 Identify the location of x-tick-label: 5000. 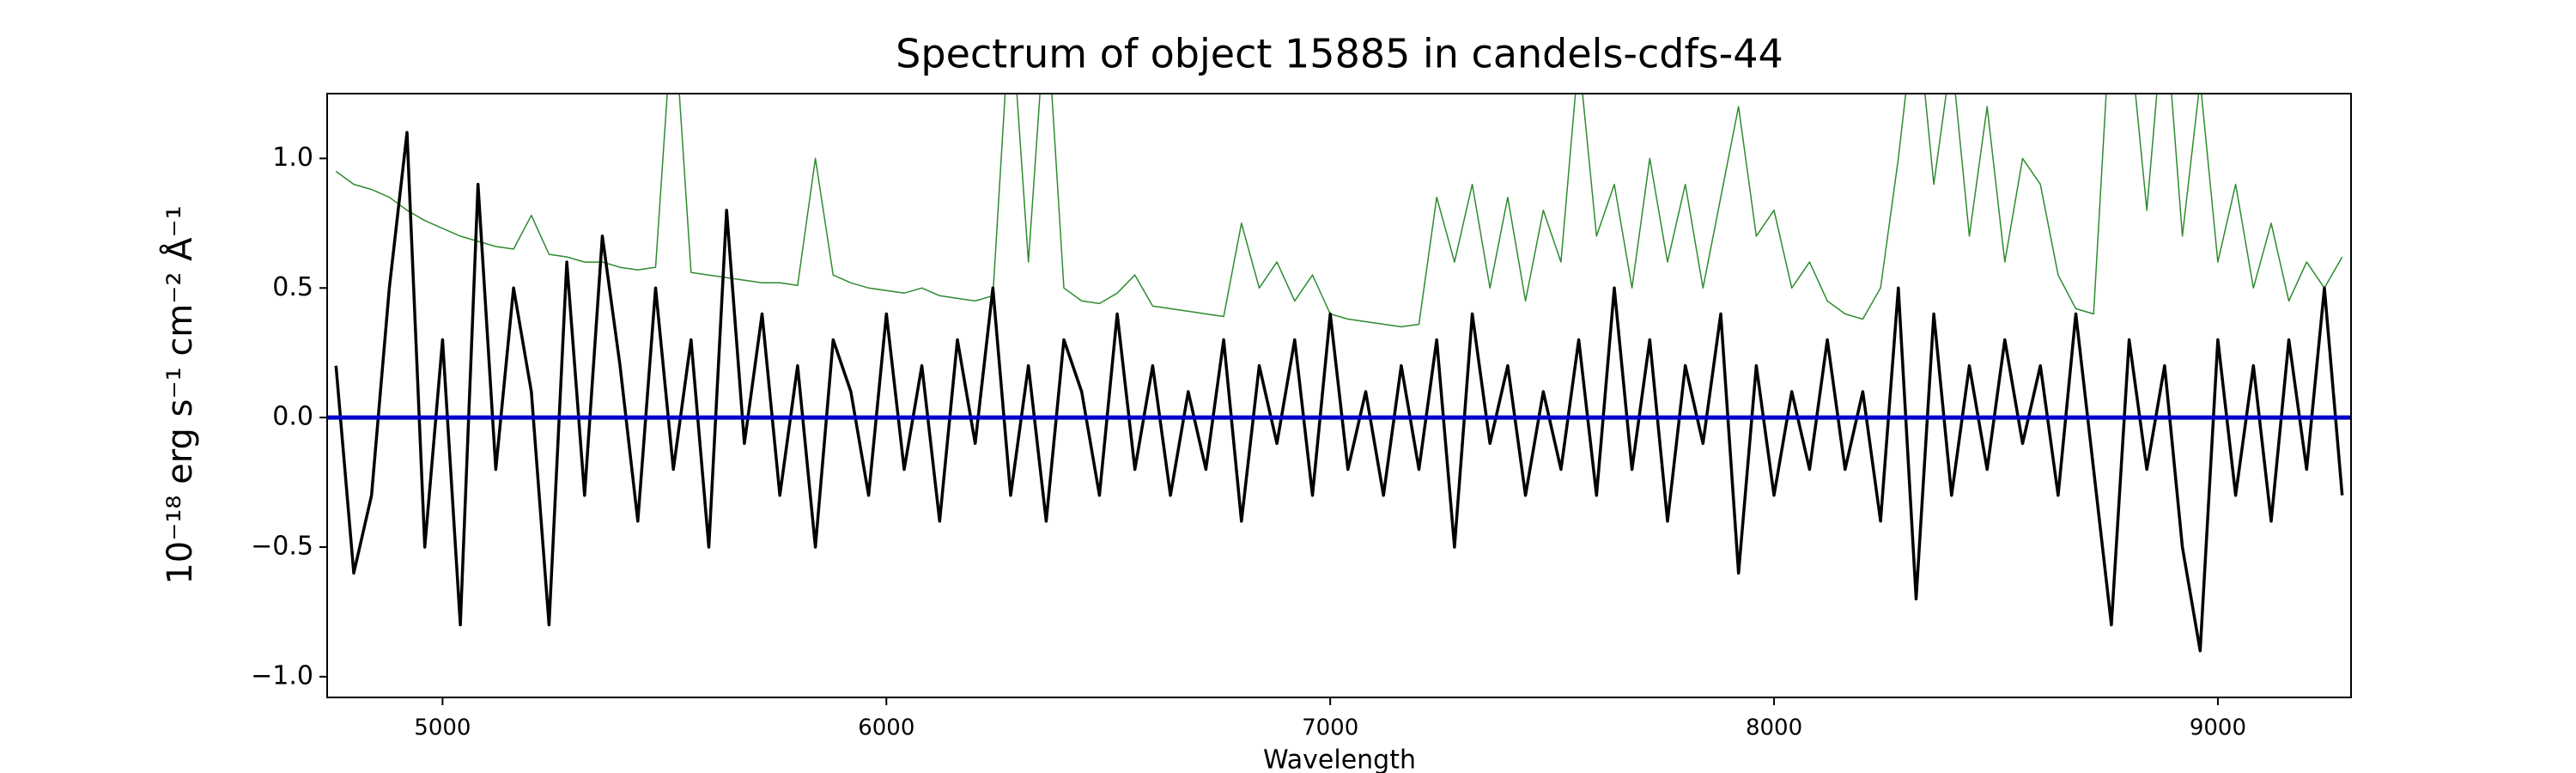
(442, 728).